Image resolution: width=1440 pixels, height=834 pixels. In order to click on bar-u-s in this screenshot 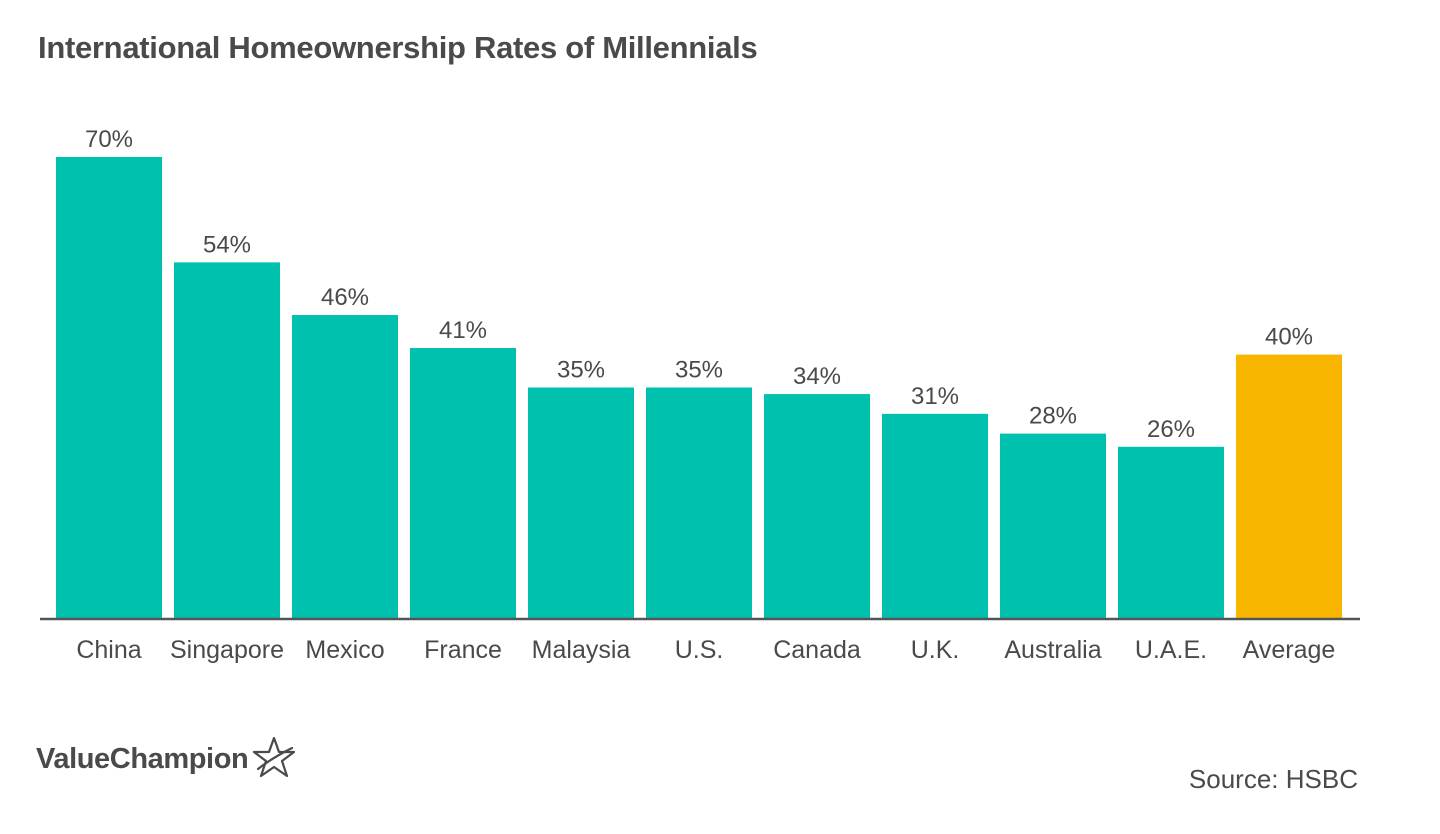, I will do `click(699, 502)`.